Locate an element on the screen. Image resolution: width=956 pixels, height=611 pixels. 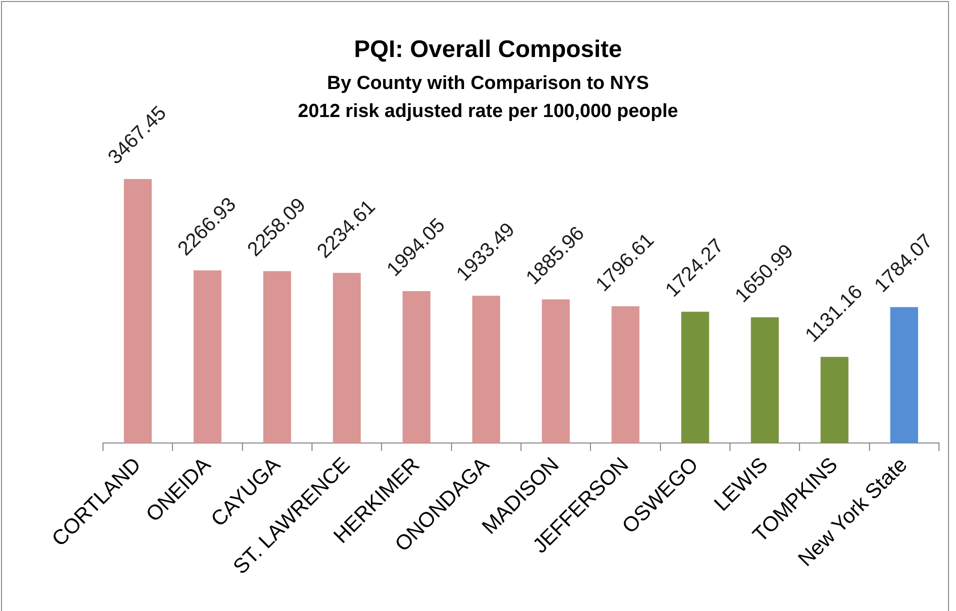
chart-title: PQI: Overall Composite is located at coordinates (488, 50).